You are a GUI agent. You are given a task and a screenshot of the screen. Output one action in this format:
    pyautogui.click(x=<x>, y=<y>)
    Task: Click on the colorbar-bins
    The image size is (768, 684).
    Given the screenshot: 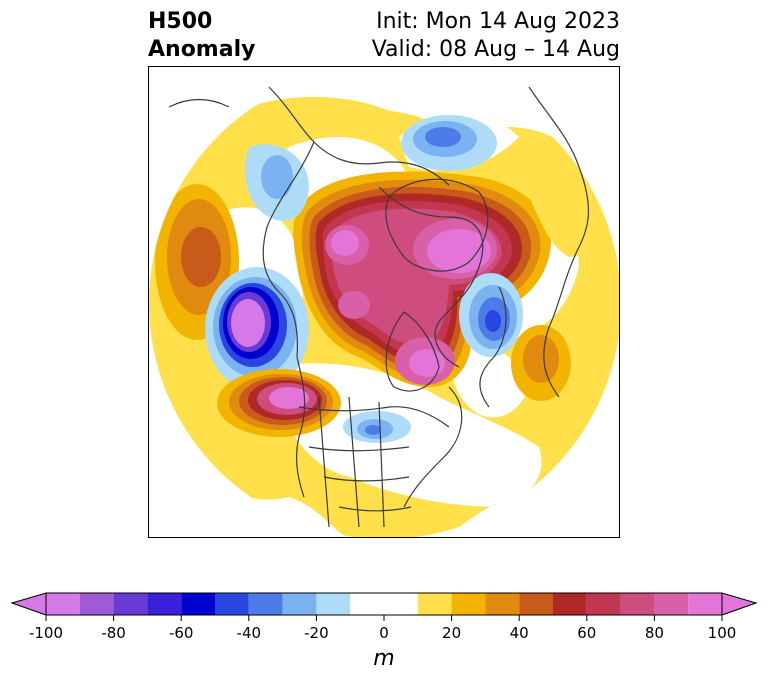 What is the action you would take?
    pyautogui.click(x=384, y=604)
    